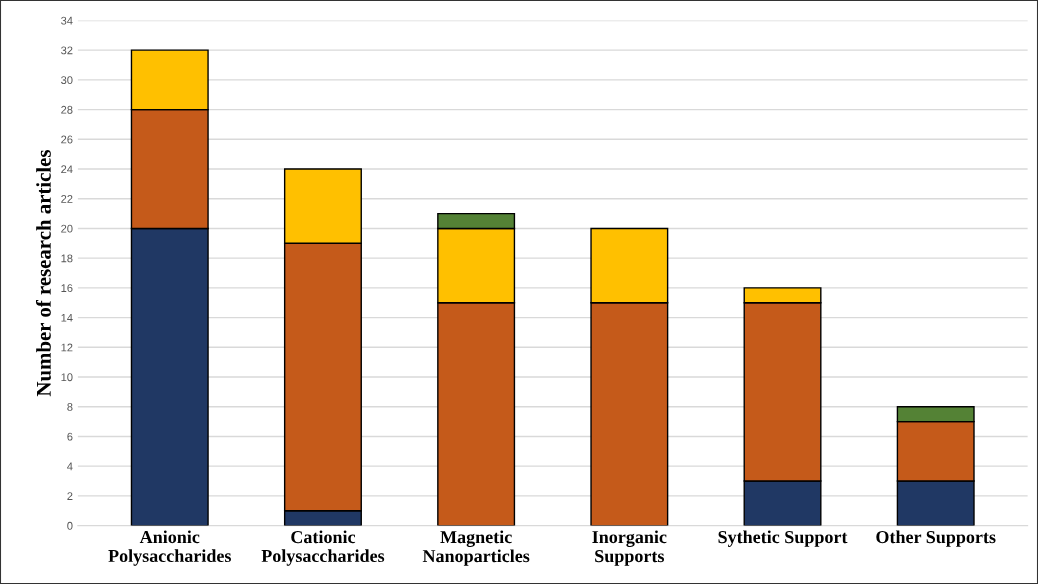  Describe the element at coordinates (476, 548) in the screenshot. I see `x-tick-label: Magnetic Nanoparticles` at that location.